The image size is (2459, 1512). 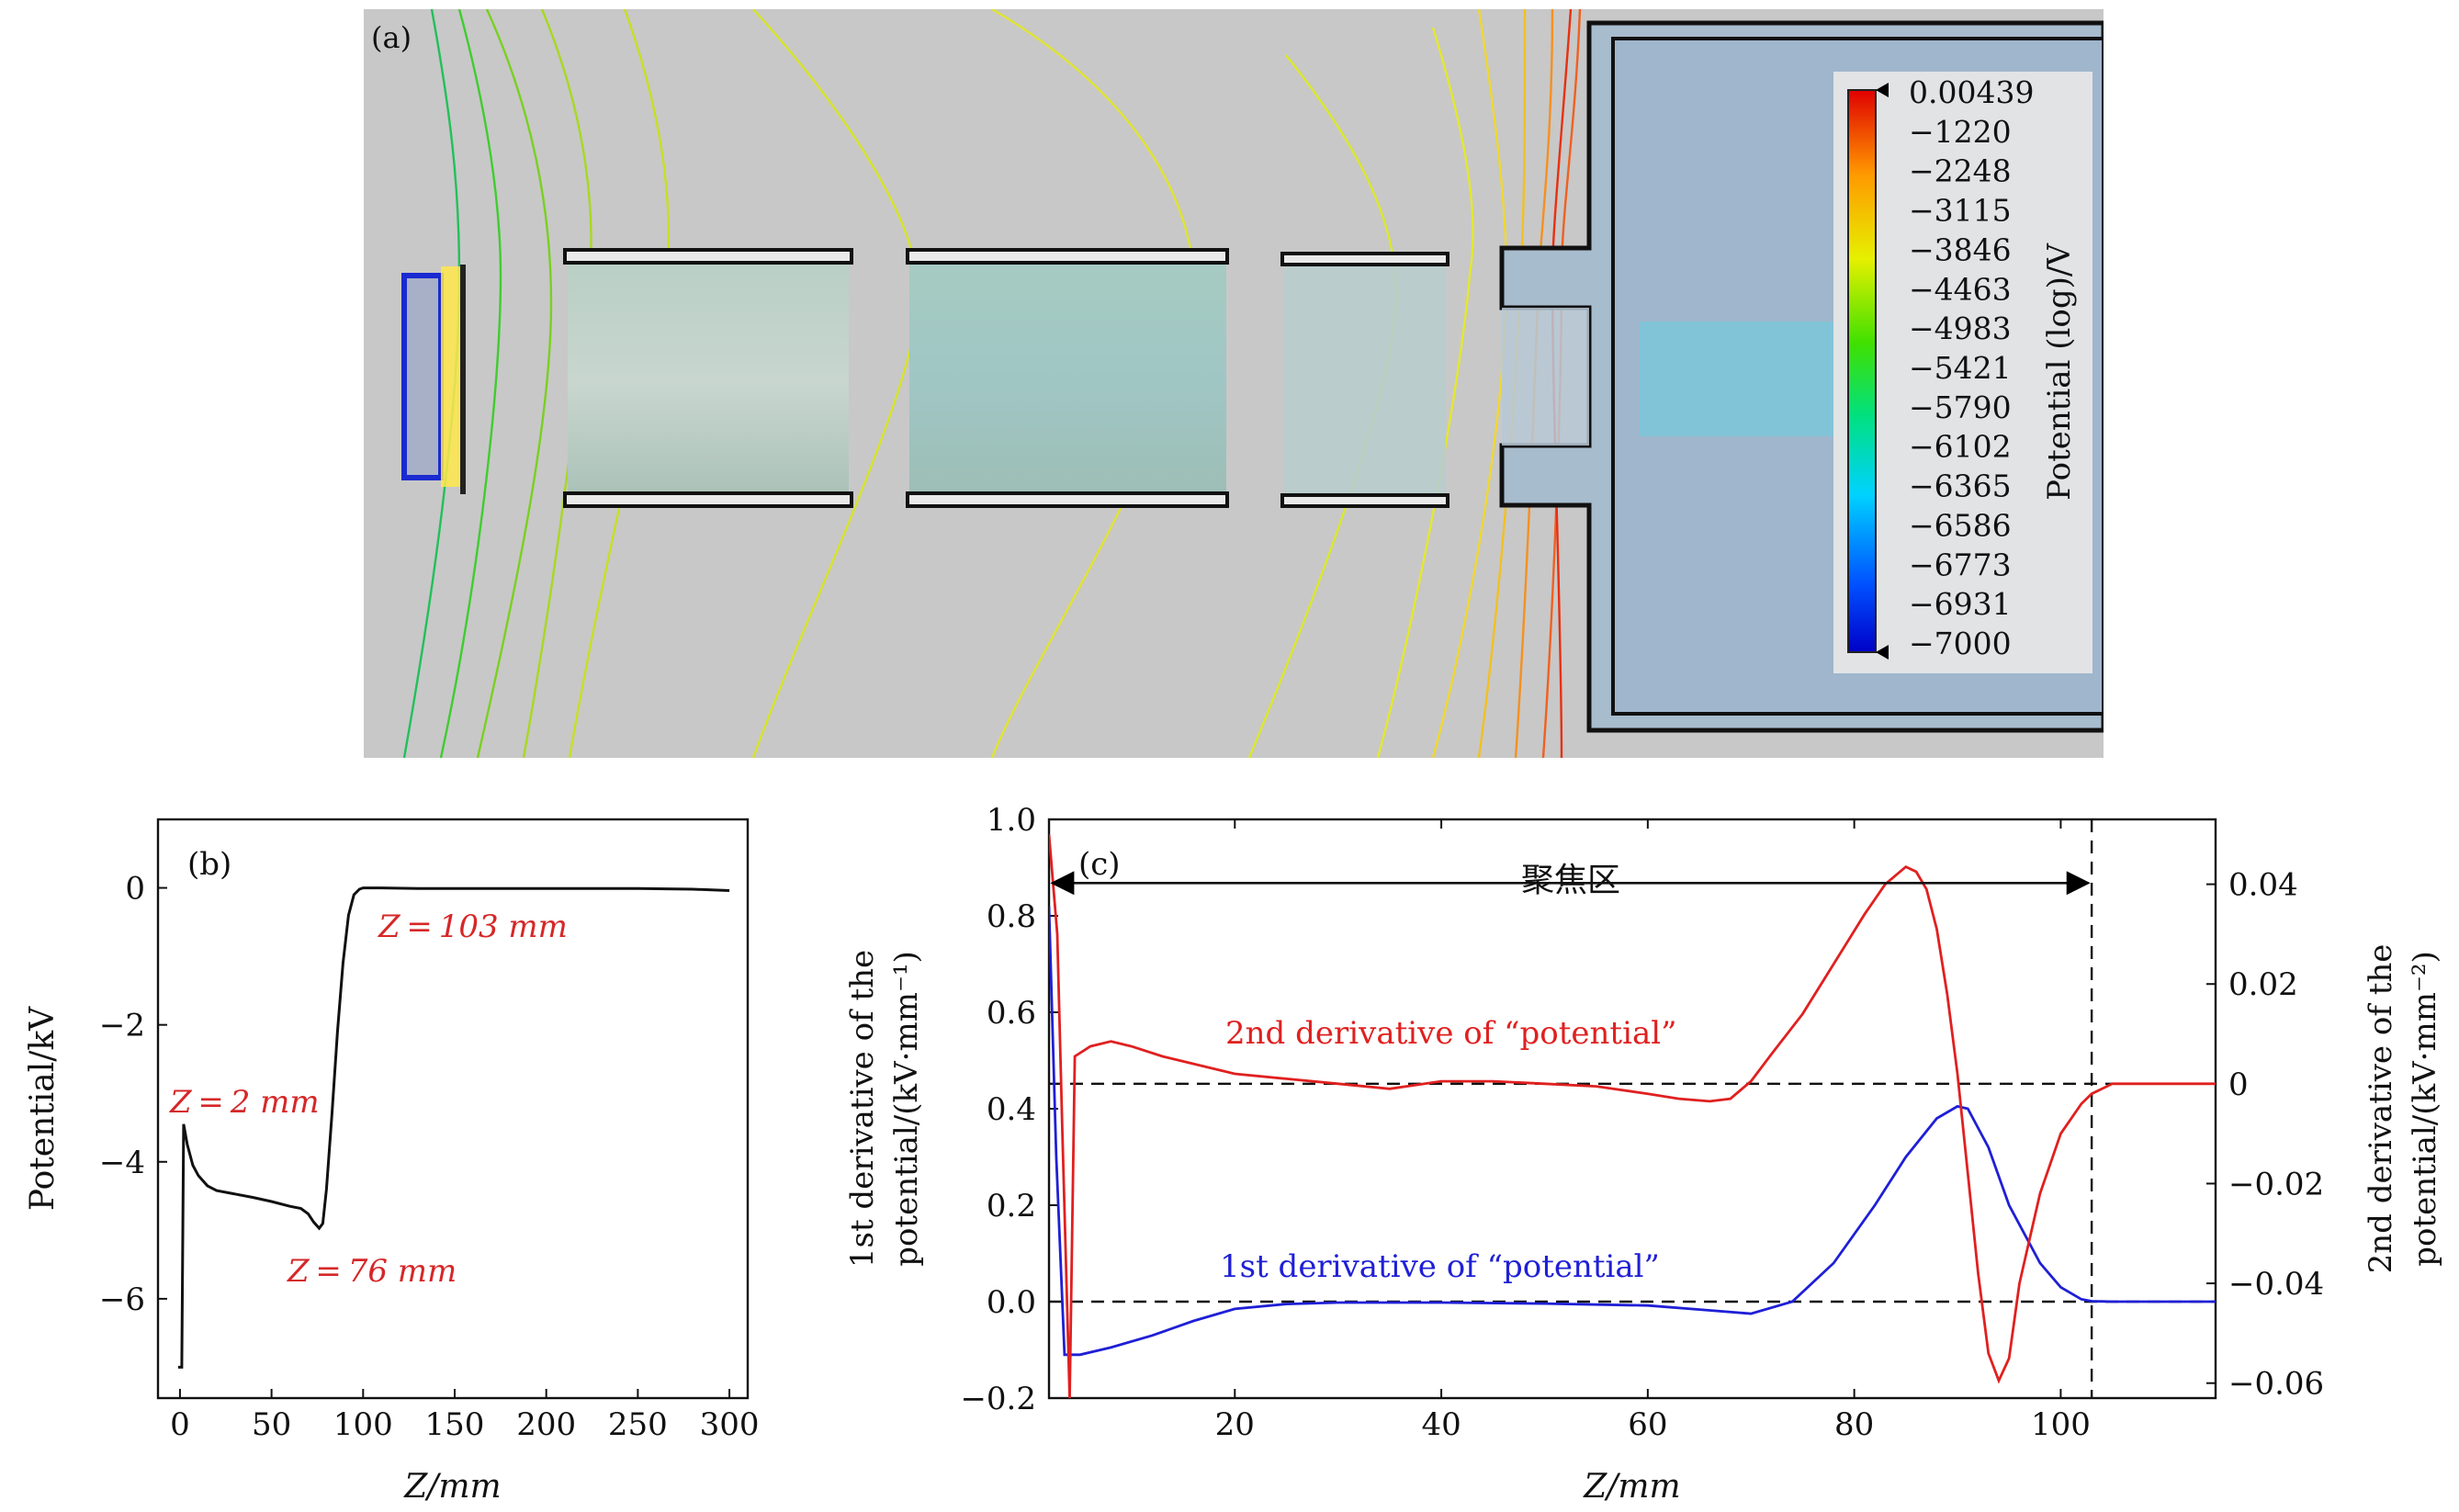 I want to click on colorbar-tick-label: −3846, so click(x=1960, y=249).